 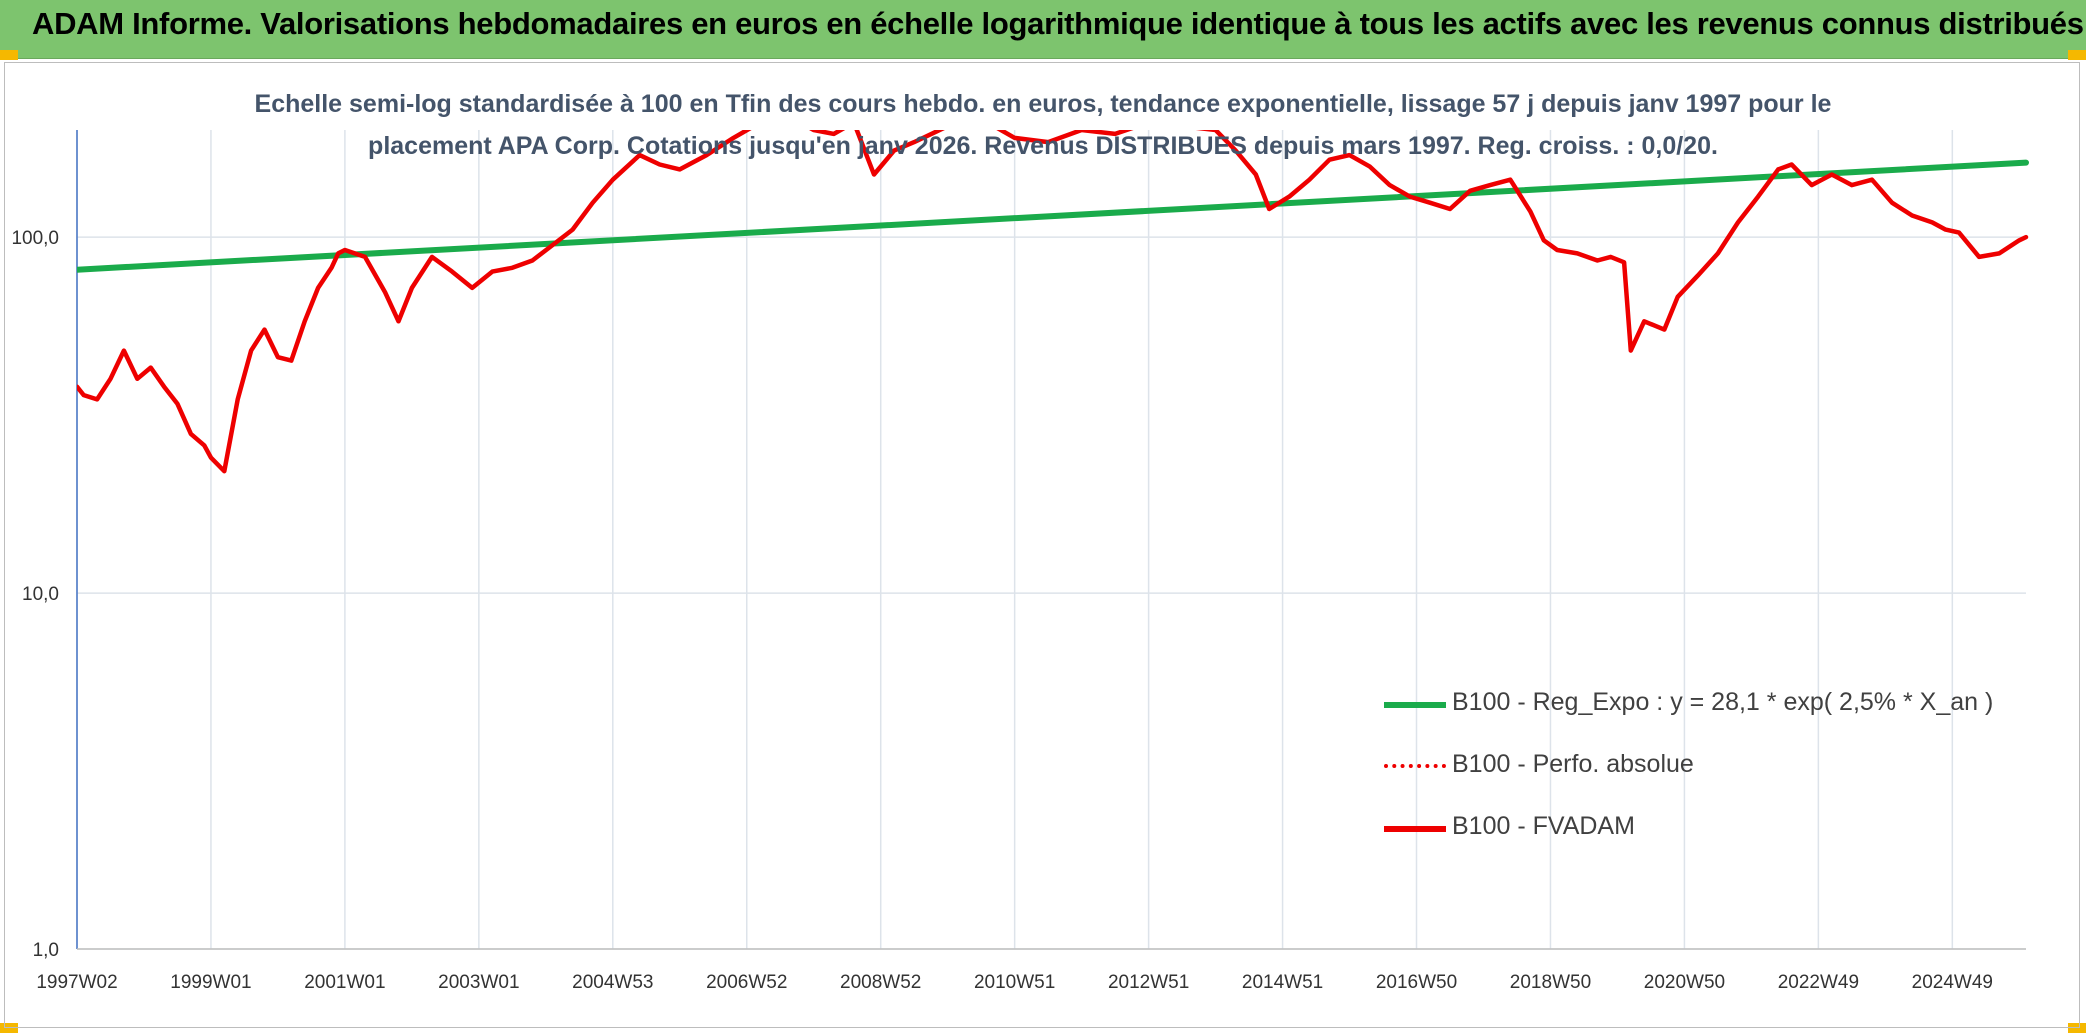 What do you see at coordinates (612, 982) in the screenshot?
I see `x-tick-label: 2004W53` at bounding box center [612, 982].